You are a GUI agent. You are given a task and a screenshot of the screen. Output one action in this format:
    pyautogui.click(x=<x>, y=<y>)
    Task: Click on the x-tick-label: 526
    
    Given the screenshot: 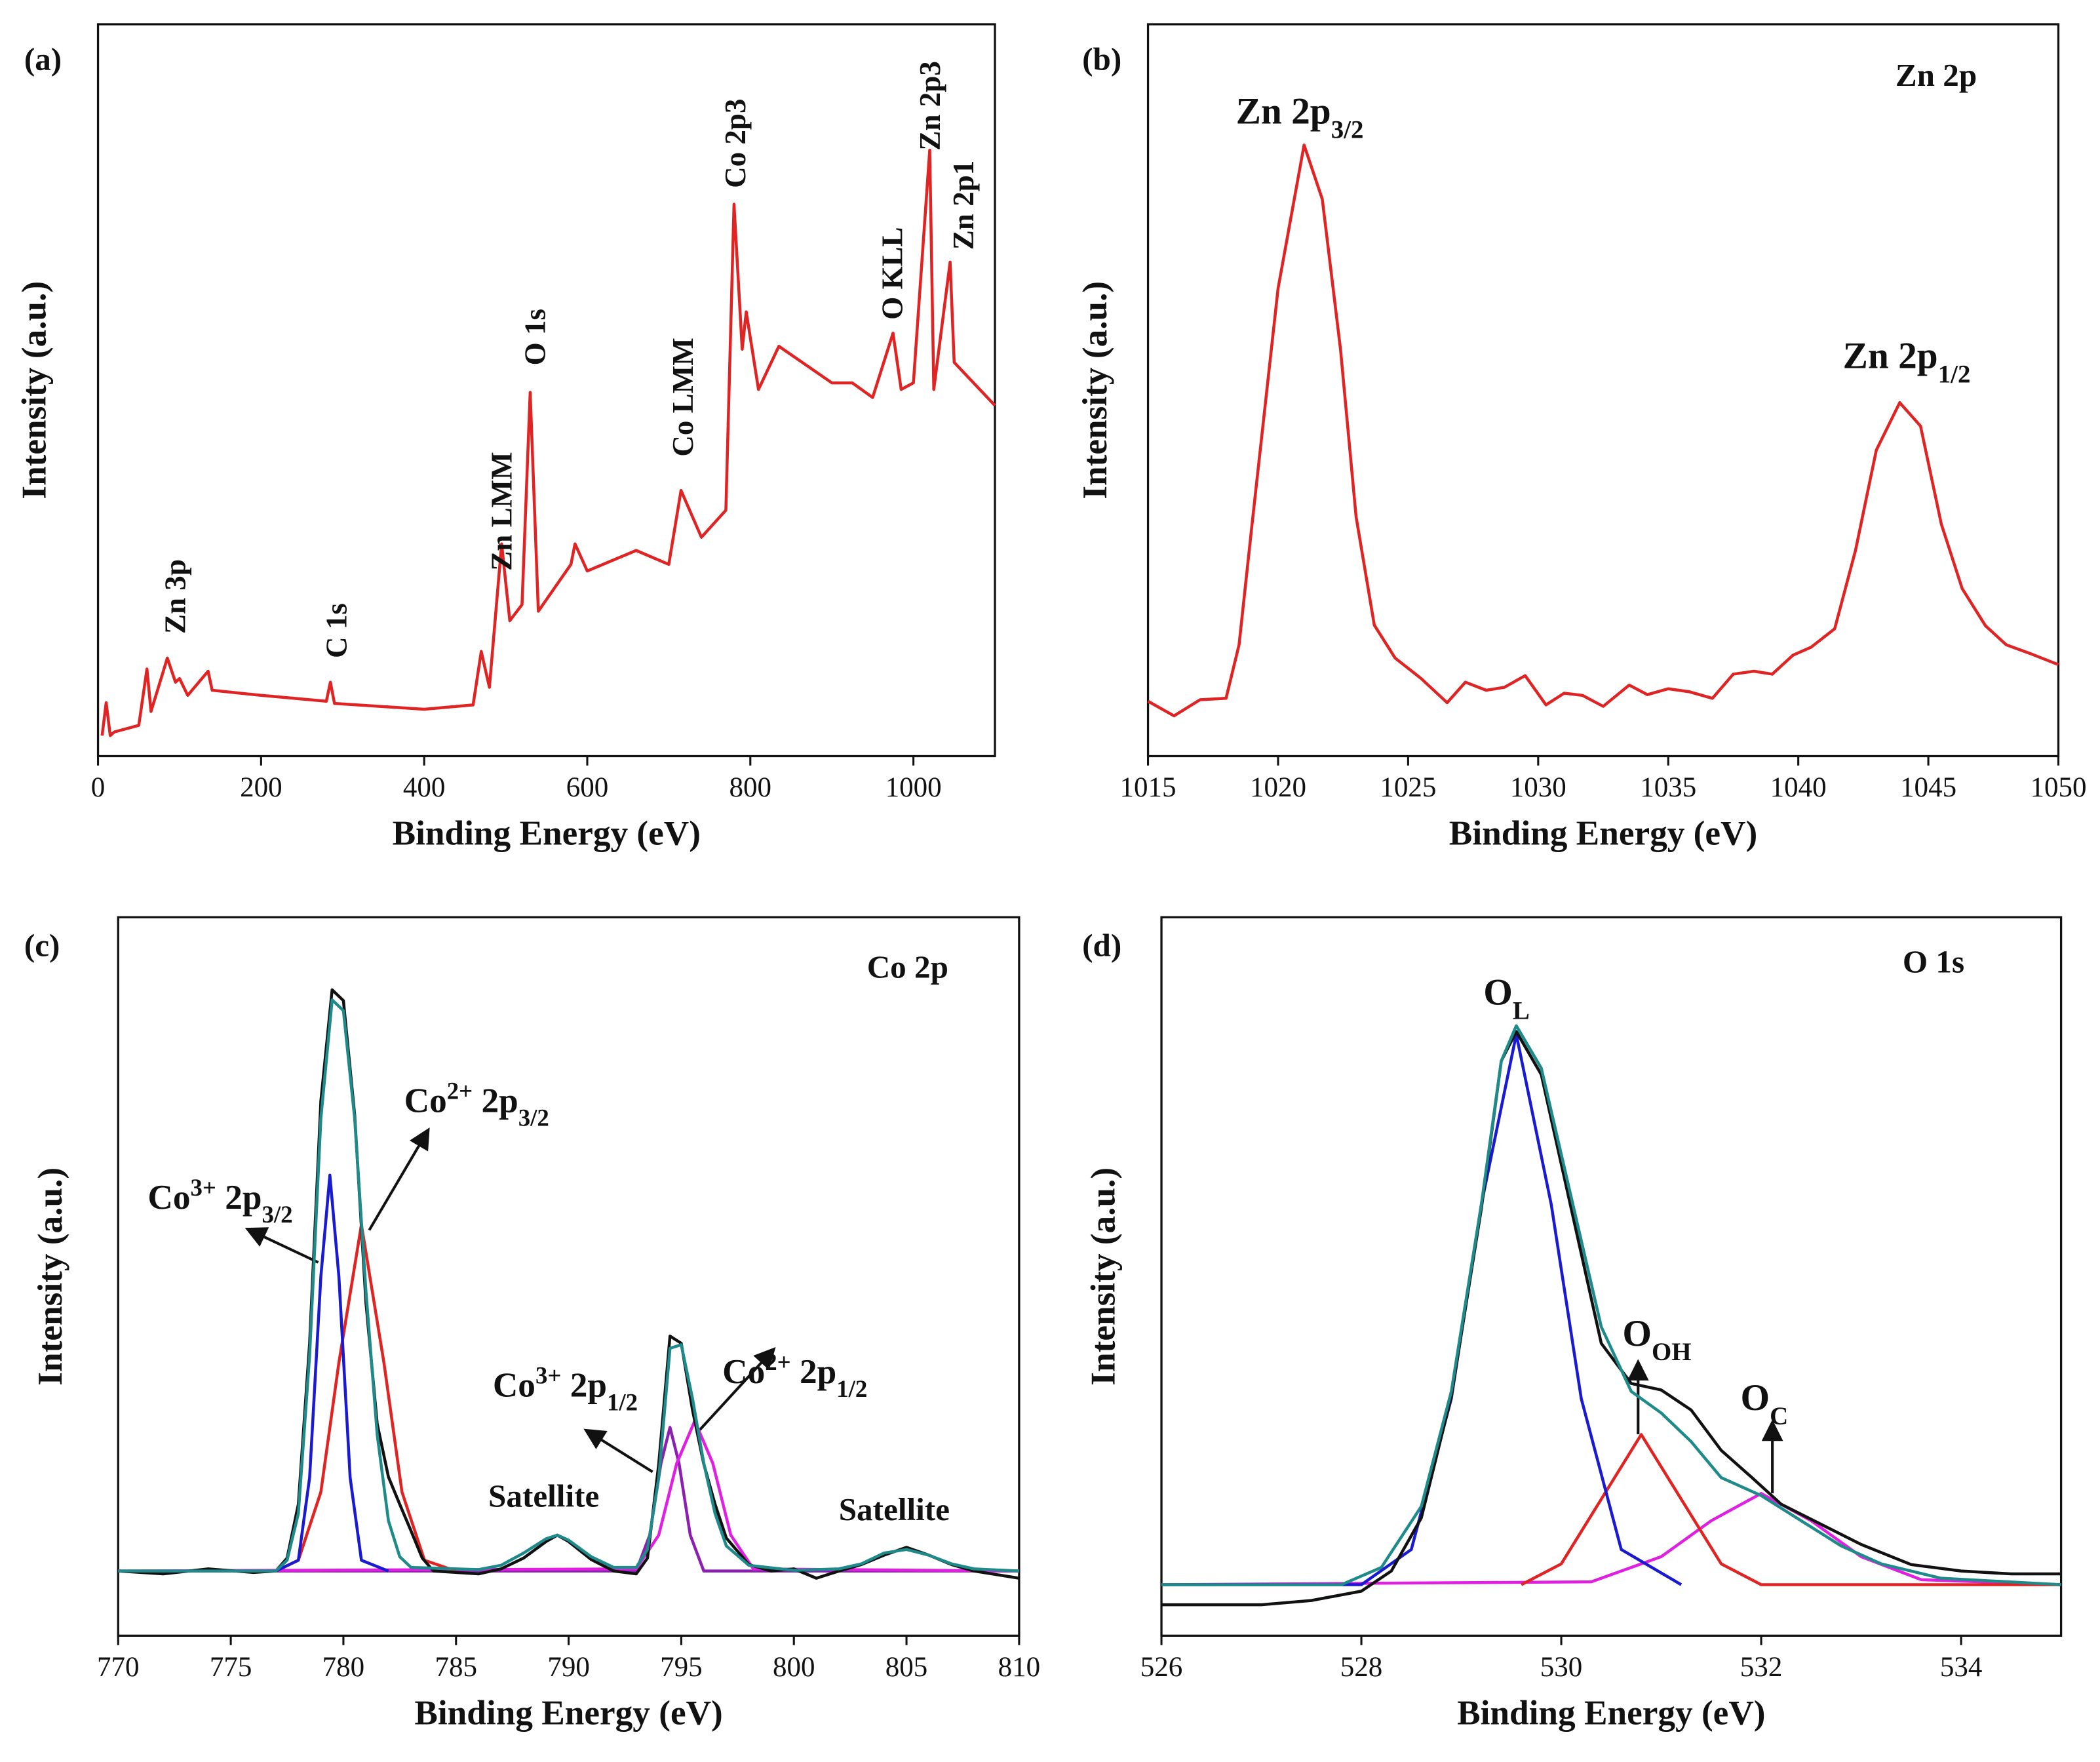 What is the action you would take?
    pyautogui.click(x=1161, y=1667)
    